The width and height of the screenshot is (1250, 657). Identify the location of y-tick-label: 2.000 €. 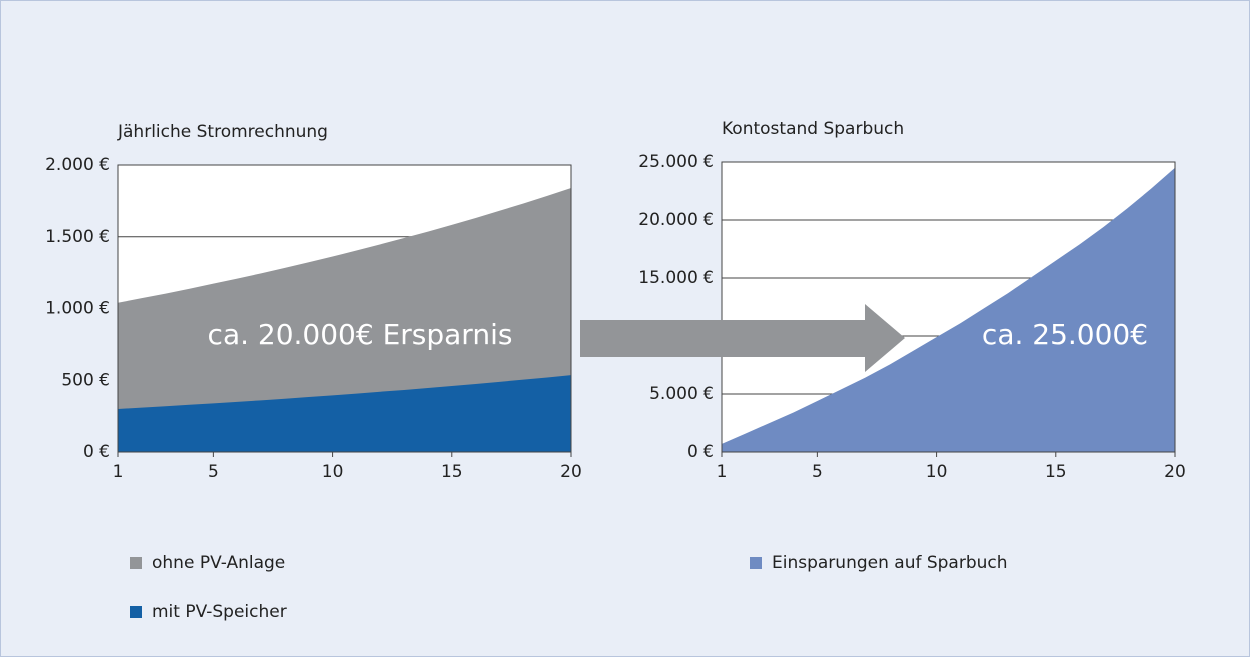
(77, 165).